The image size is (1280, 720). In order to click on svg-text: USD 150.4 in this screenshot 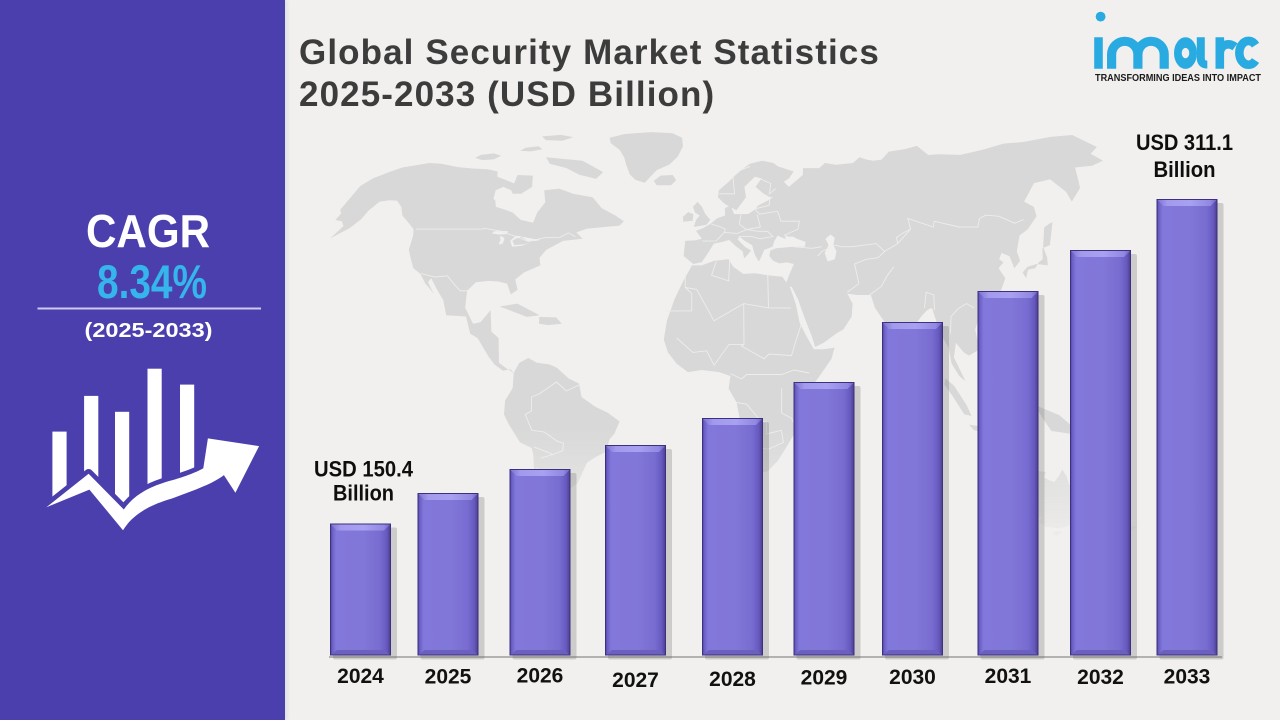, I will do `click(364, 469)`.